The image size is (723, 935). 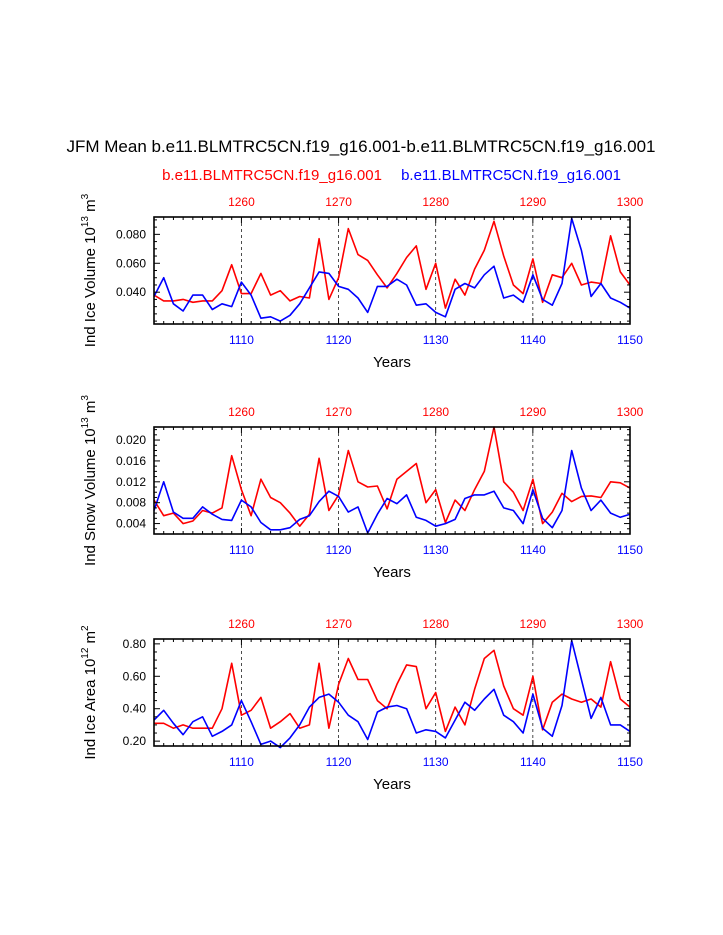 I want to click on y-axis-title-ylabel-main: Ind Snow Volume 10, so click(x=90, y=497).